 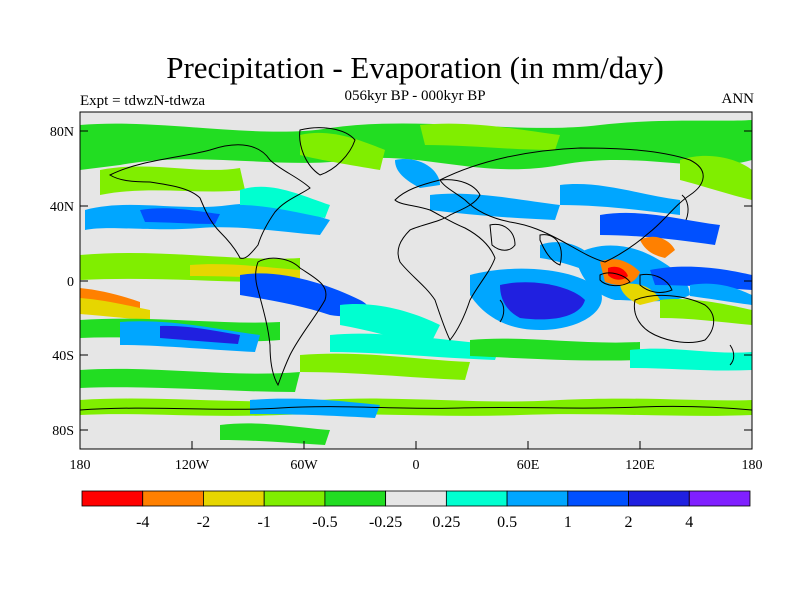 I want to click on lat-label-40s: 40S, so click(x=63, y=356).